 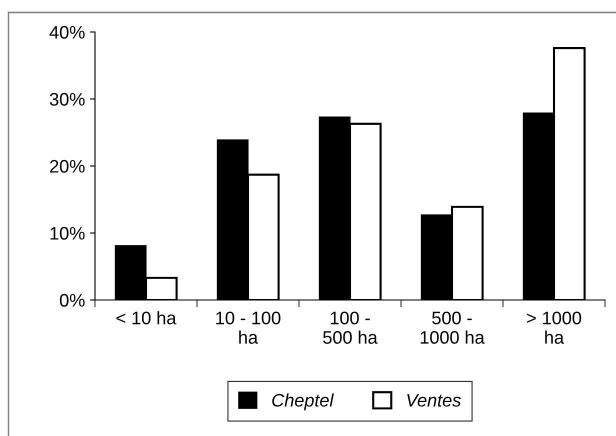 What do you see at coordinates (67, 166) in the screenshot?
I see `y-tick-label: 20%` at bounding box center [67, 166].